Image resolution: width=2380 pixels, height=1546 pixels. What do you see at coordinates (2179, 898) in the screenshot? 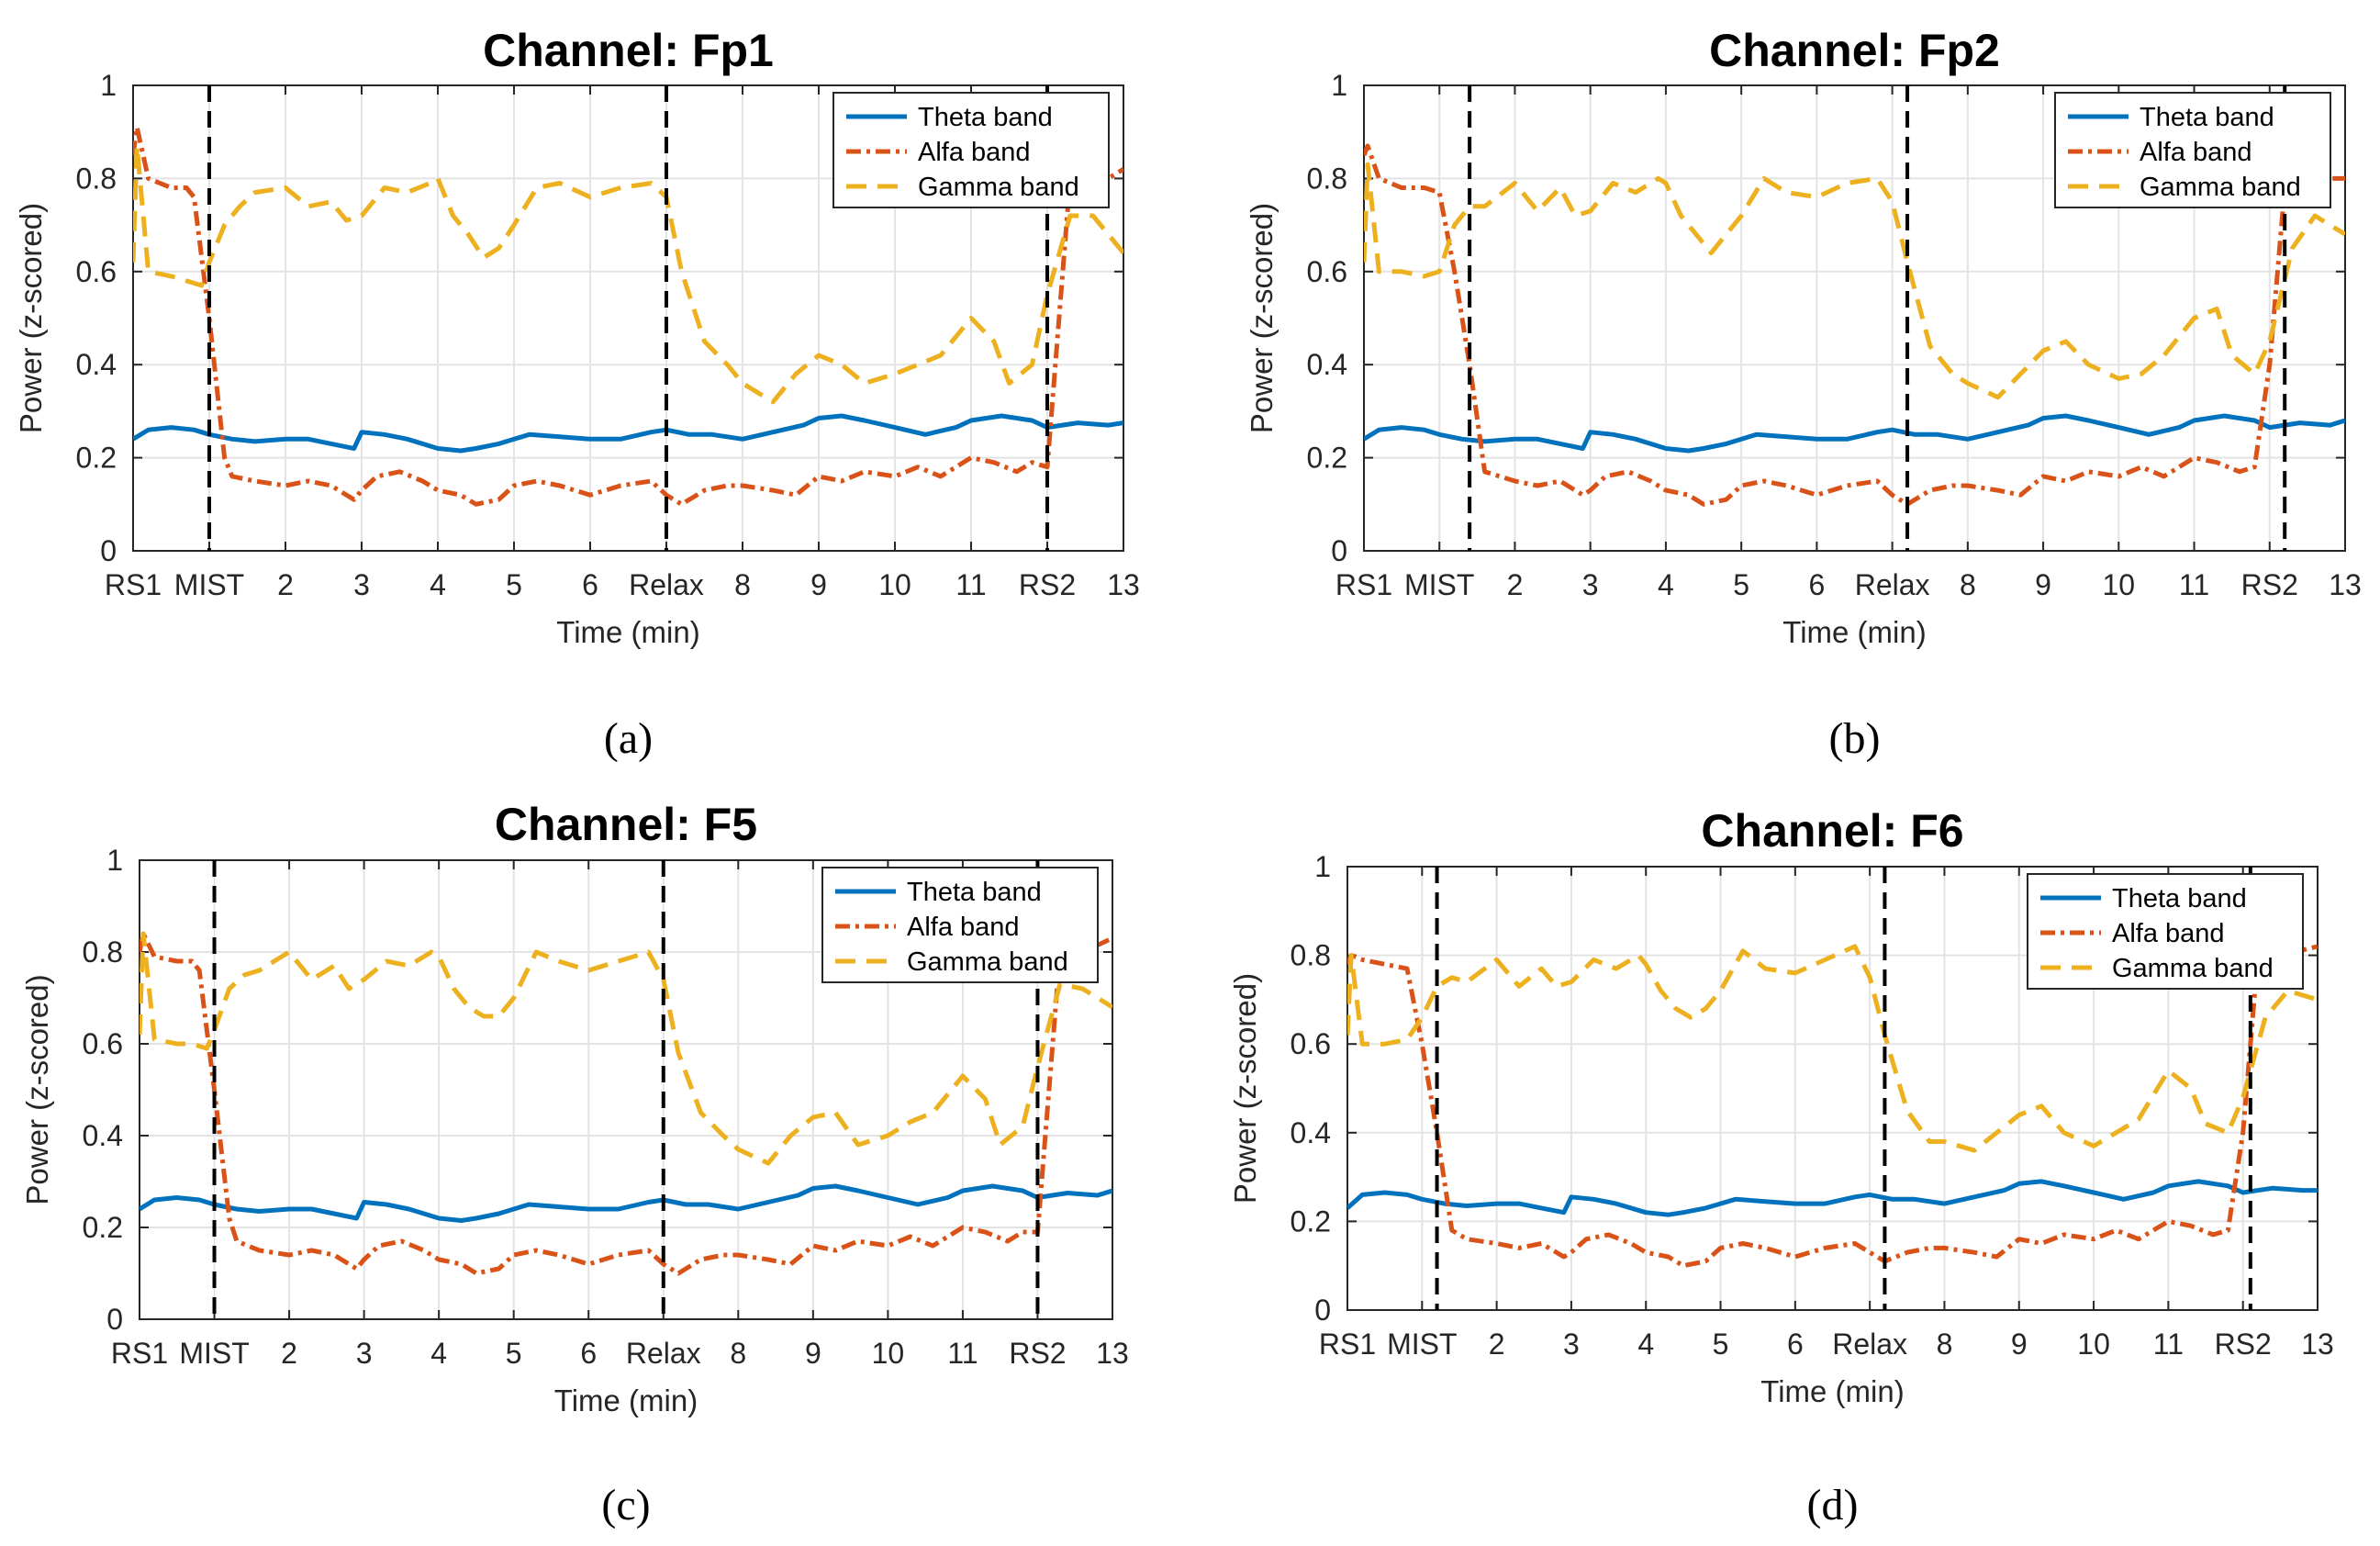
I see `legend-label: Theta band` at bounding box center [2179, 898].